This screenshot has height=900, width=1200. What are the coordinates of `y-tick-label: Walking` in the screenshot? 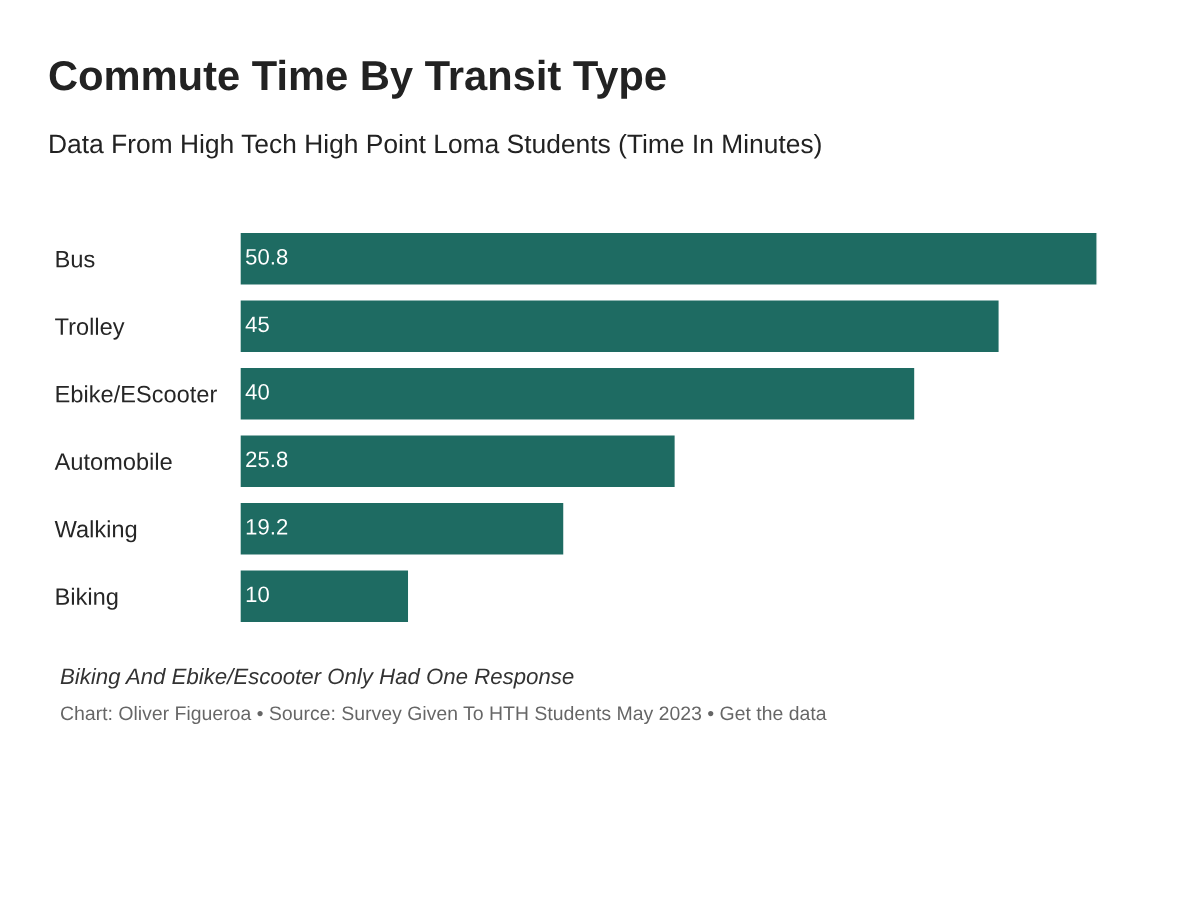 It's located at (95, 531).